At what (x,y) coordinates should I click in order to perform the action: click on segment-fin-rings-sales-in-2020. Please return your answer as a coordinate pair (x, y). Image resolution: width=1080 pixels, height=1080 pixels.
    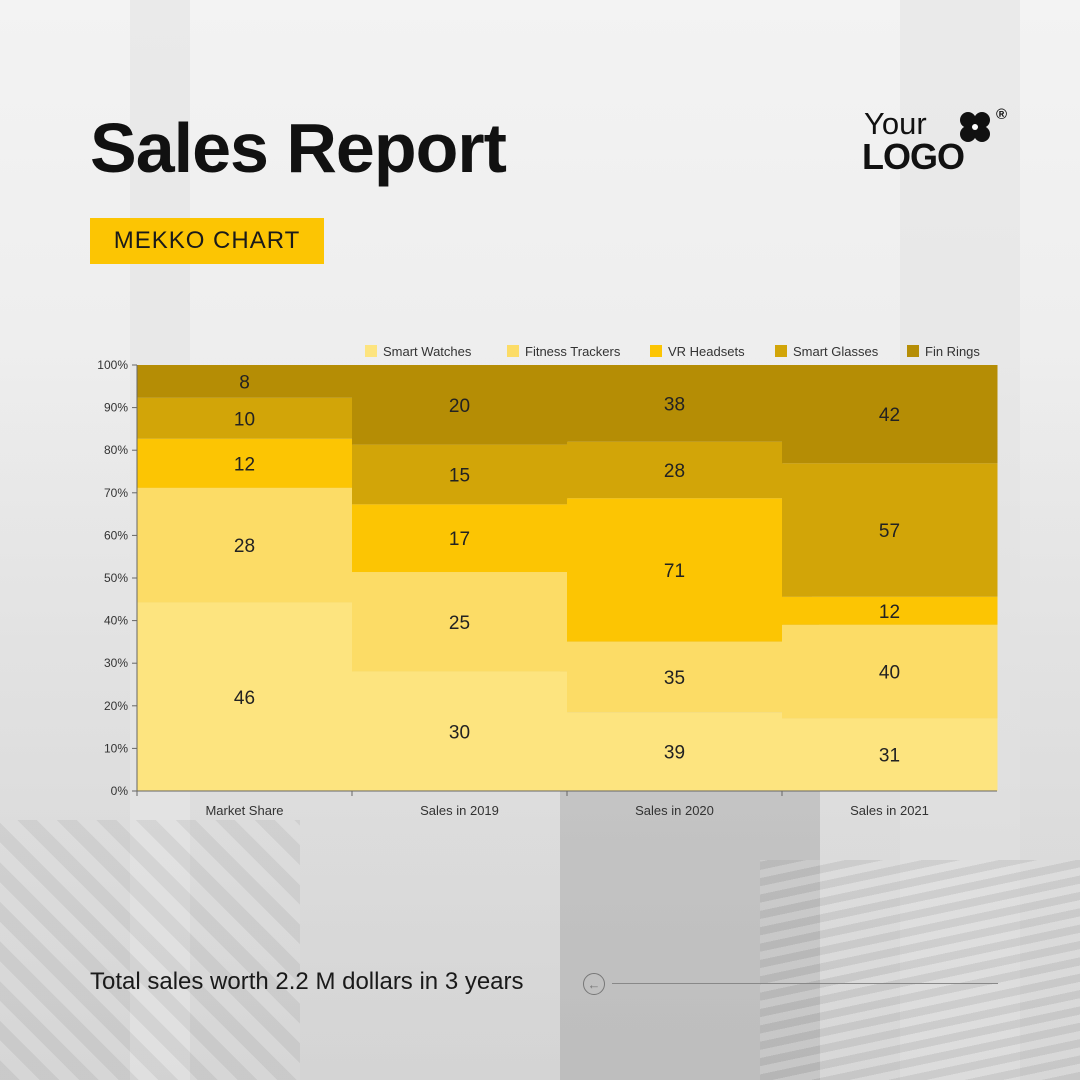
    Looking at the image, I should click on (675, 403).